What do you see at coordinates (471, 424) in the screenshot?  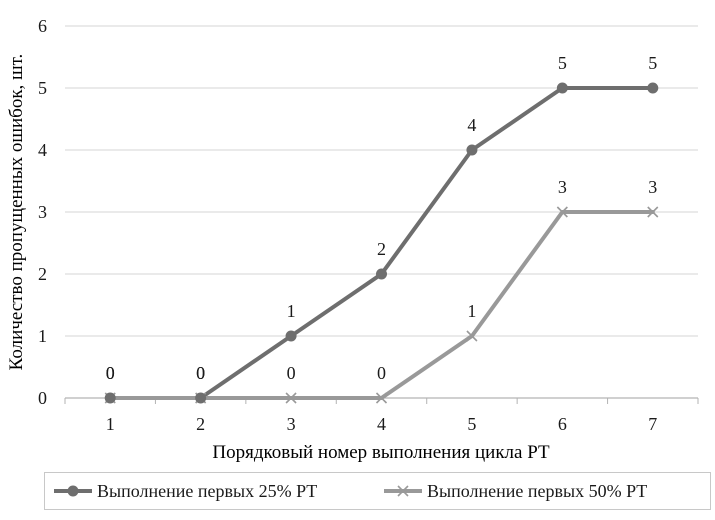 I see `x-tick-label: 5` at bounding box center [471, 424].